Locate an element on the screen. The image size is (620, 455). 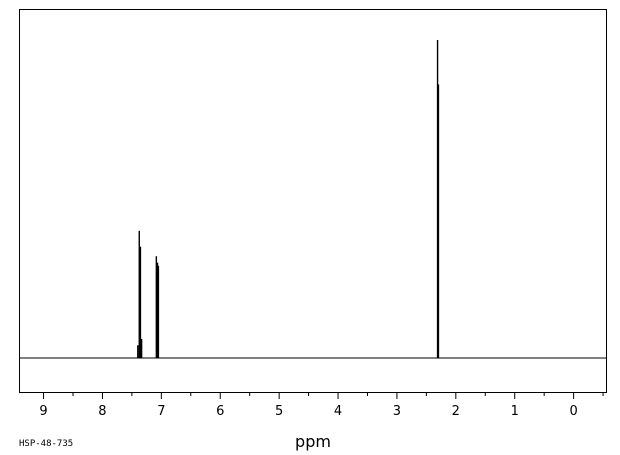
x-tick-label: 5 is located at coordinates (279, 411).